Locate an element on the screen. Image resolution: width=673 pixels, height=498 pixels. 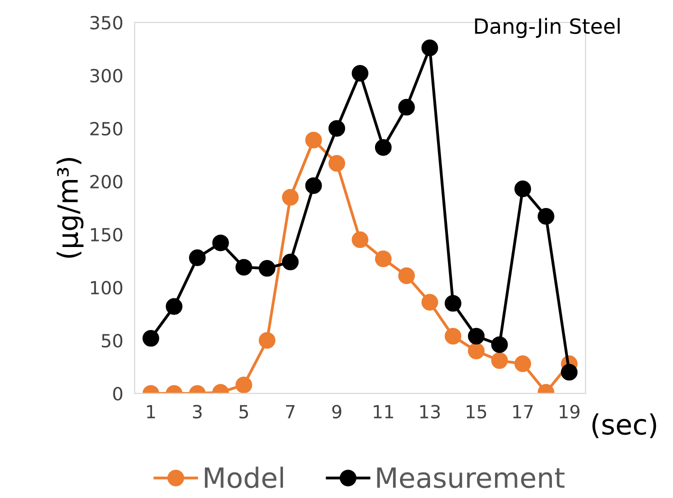
x-axis-title: (sec) is located at coordinates (624, 425).